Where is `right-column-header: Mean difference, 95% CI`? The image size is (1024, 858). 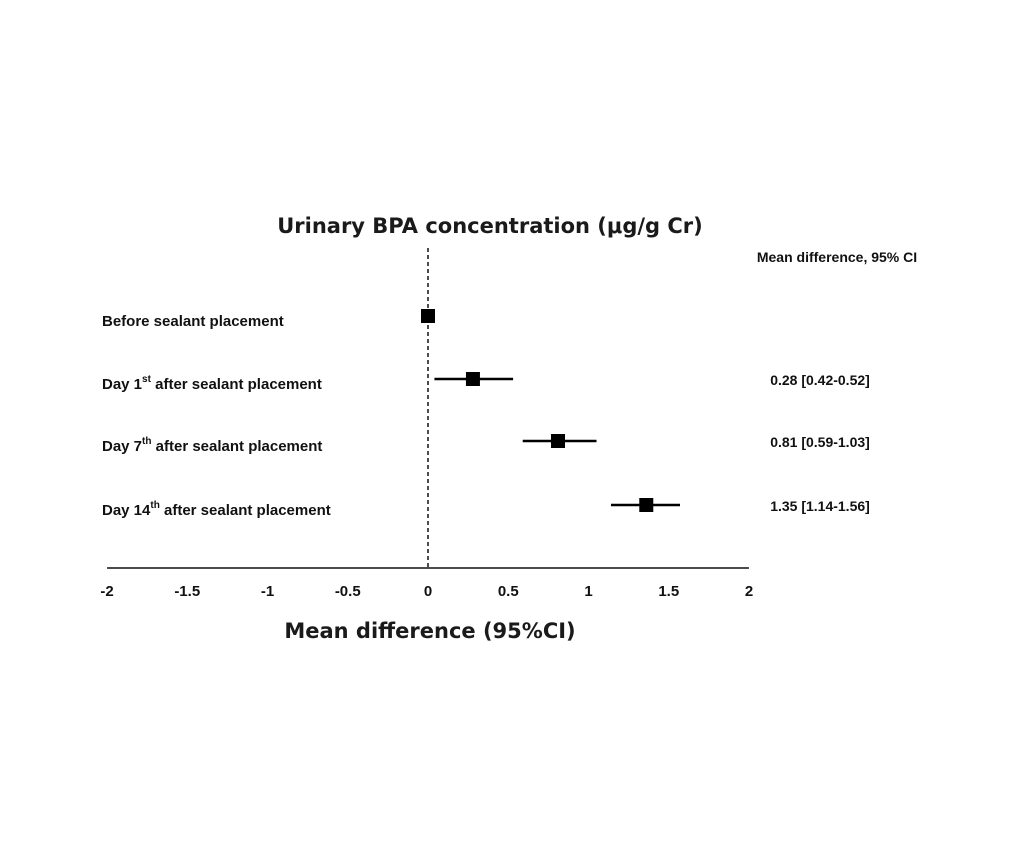
right-column-header: Mean difference, 95% CI is located at coordinates (837, 257).